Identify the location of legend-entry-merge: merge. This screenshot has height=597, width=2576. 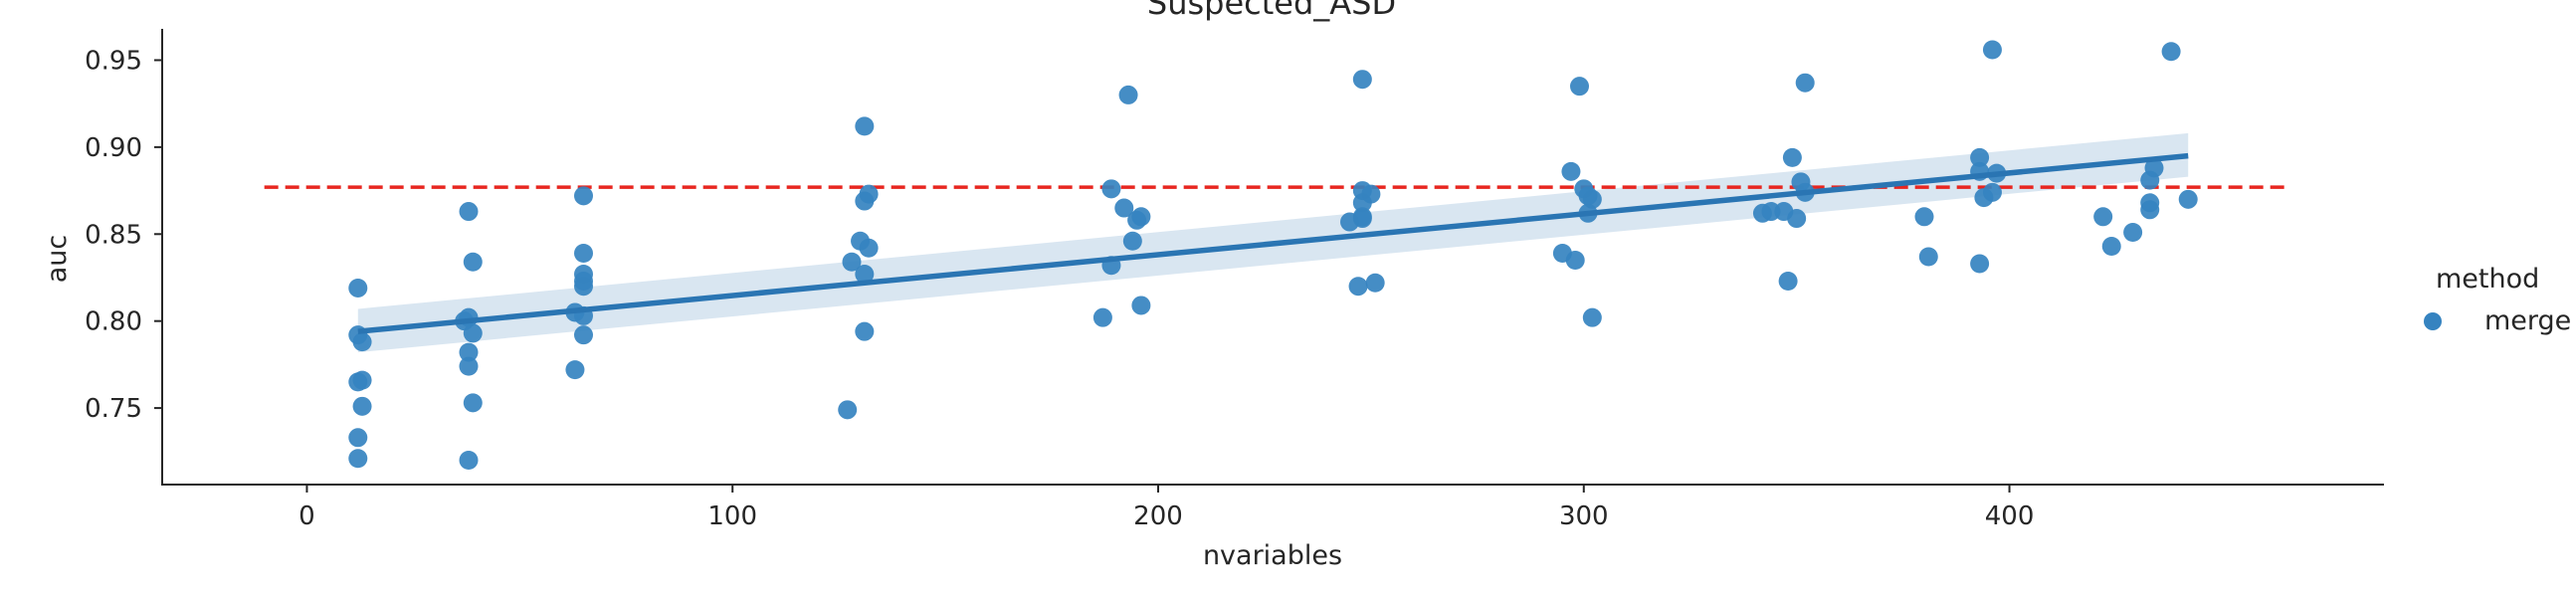
(2528, 320).